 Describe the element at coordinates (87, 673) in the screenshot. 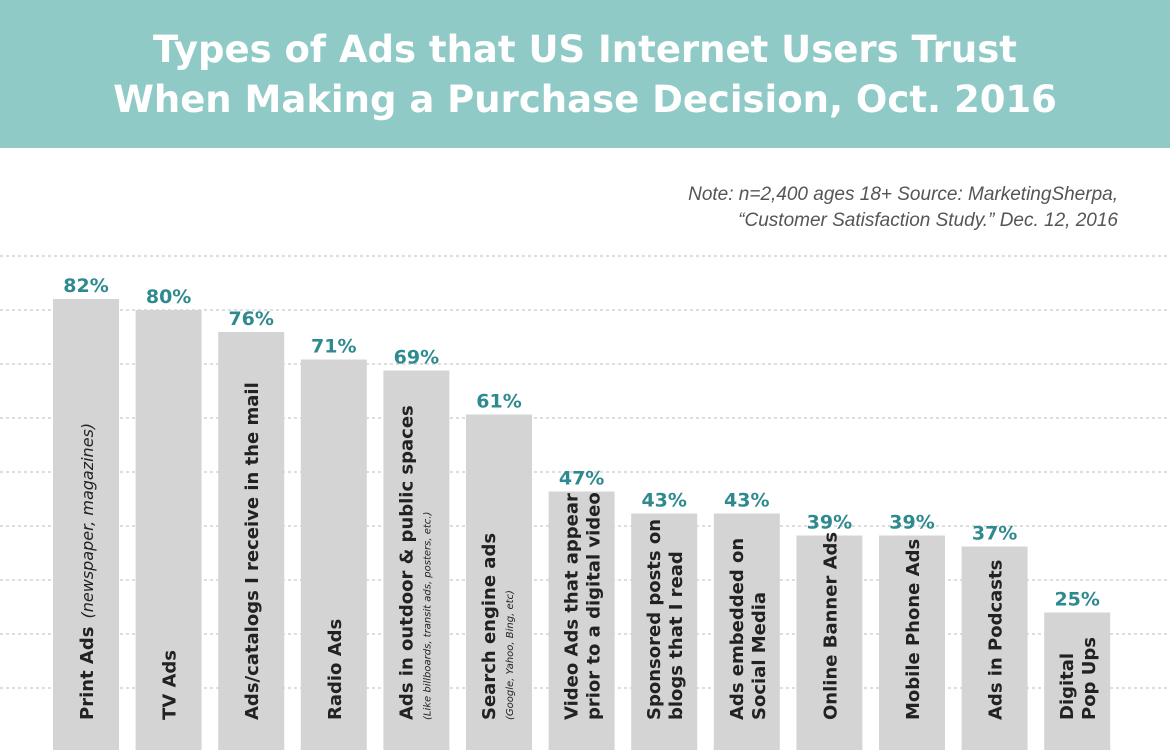

I see `category-line-0-0: Print Ads` at that location.